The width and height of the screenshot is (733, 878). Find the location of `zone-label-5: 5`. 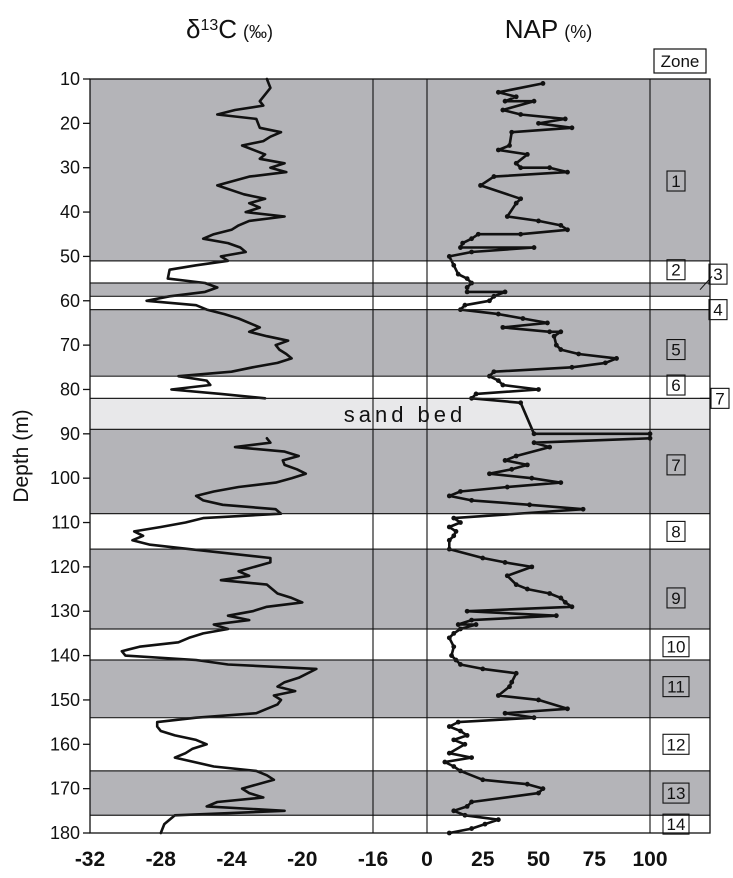

zone-label-5: 5 is located at coordinates (675, 350).